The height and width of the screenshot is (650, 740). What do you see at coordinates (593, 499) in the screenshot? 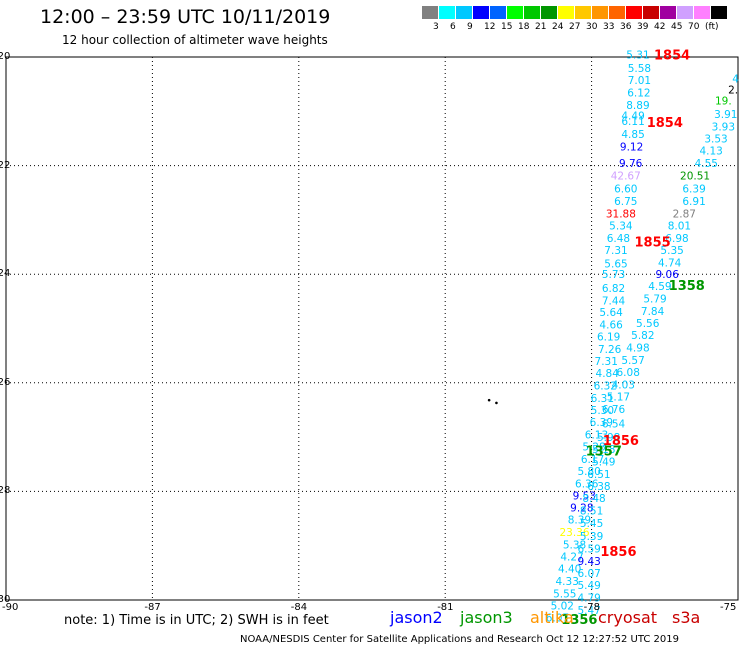
I see `wave-height-label: 8.48` at bounding box center [593, 499].